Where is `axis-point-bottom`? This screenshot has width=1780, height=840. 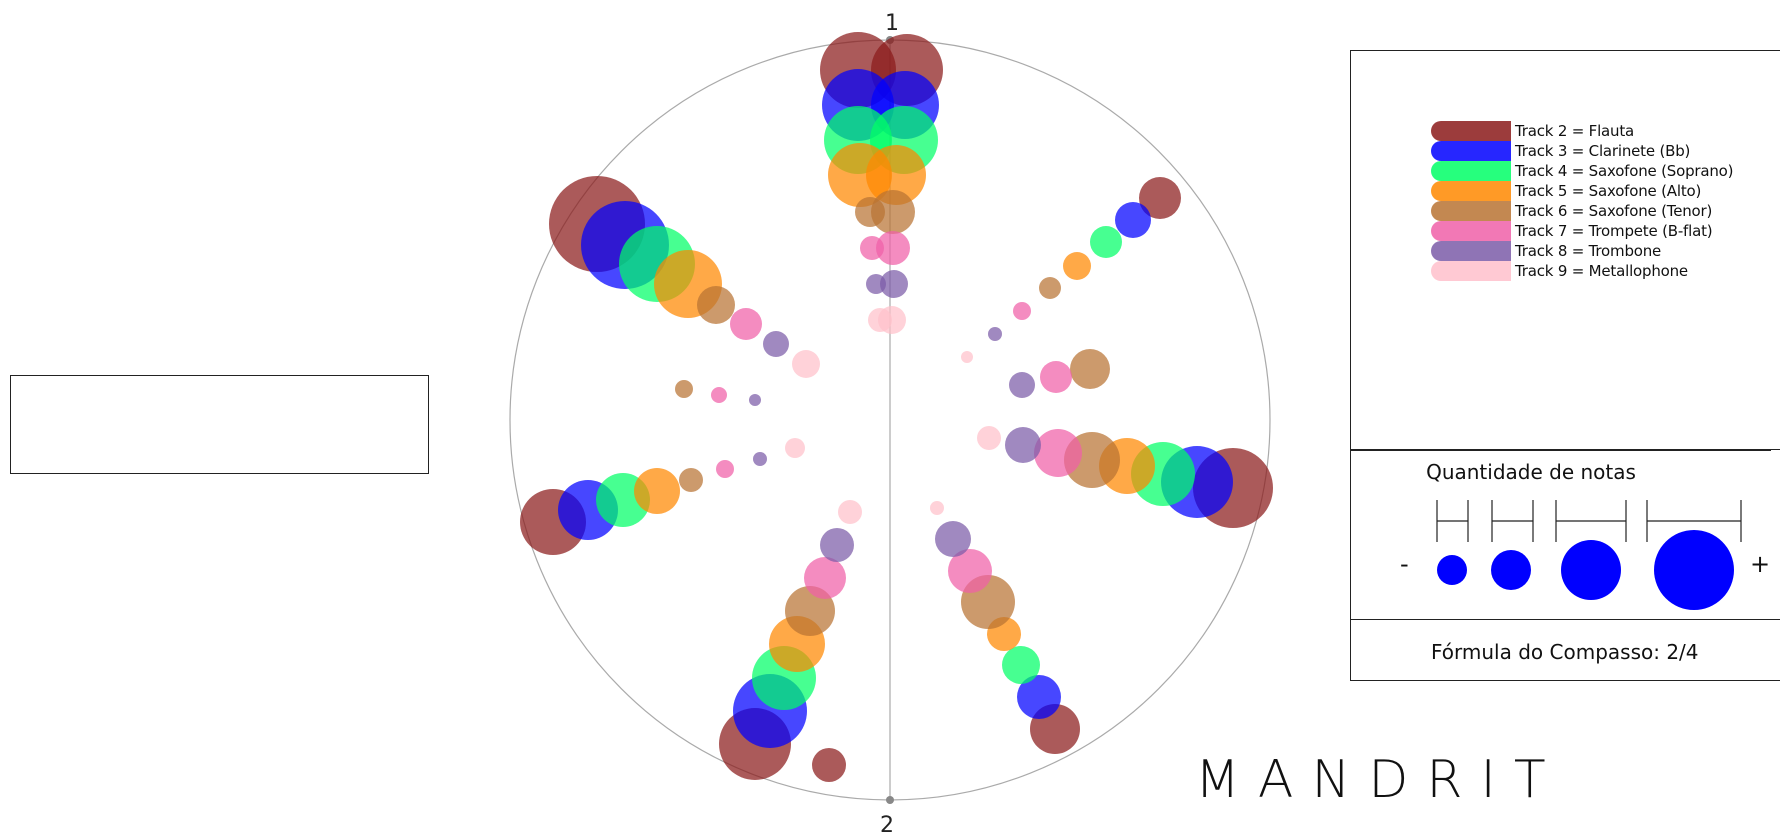
axis-point-bottom is located at coordinates (890, 800).